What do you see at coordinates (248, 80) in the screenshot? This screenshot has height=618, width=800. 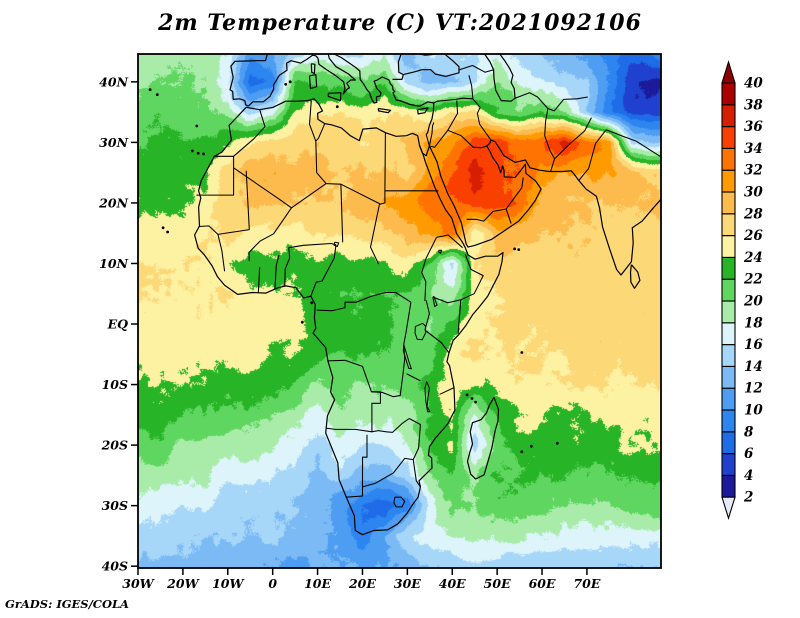 I see `coastline-iberia_atlantic` at bounding box center [248, 80].